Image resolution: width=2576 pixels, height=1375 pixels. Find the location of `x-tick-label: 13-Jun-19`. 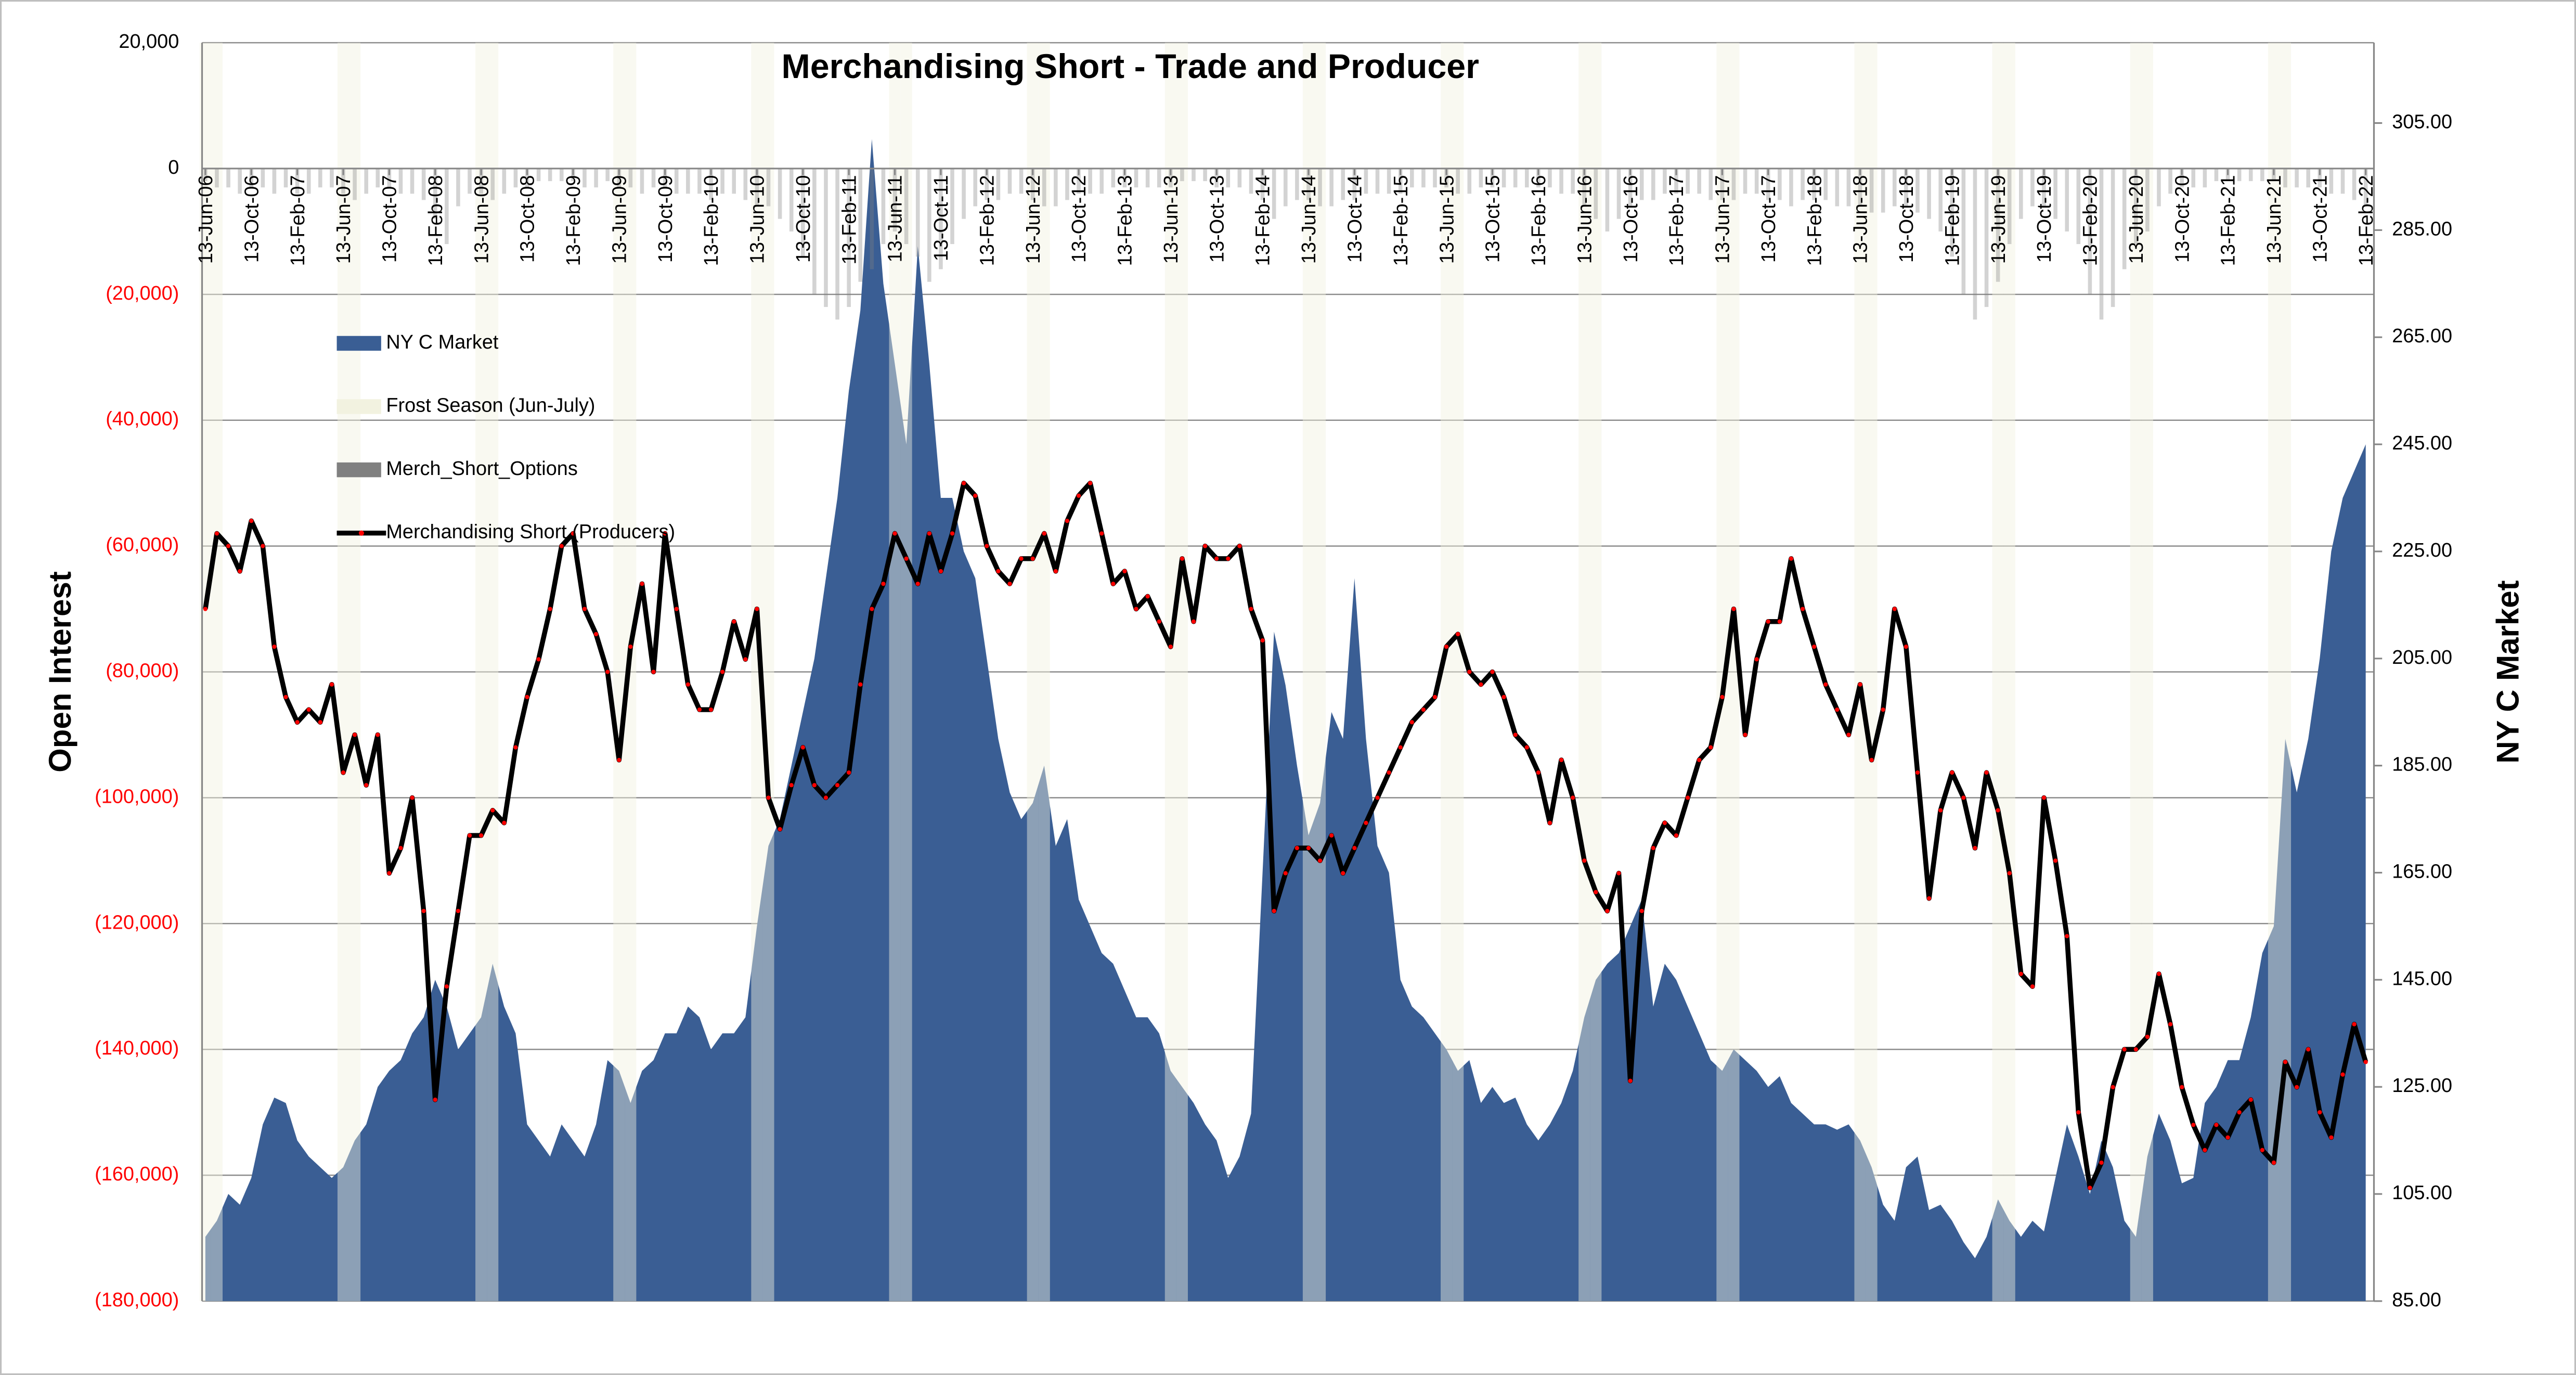

x-tick-label: 13-Jun-19 is located at coordinates (1999, 220).